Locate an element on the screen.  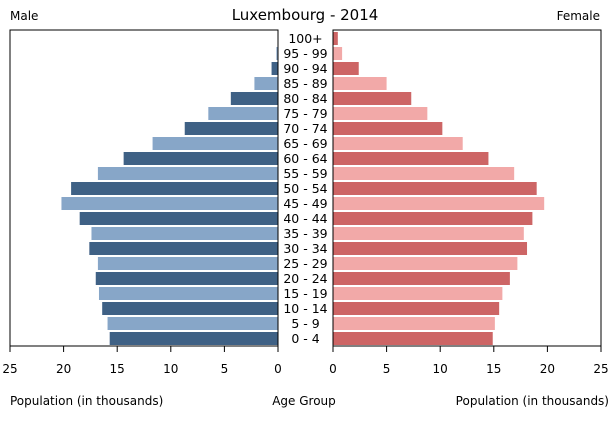
male-x-tick-label: 25 is located at coordinates (9, 369).